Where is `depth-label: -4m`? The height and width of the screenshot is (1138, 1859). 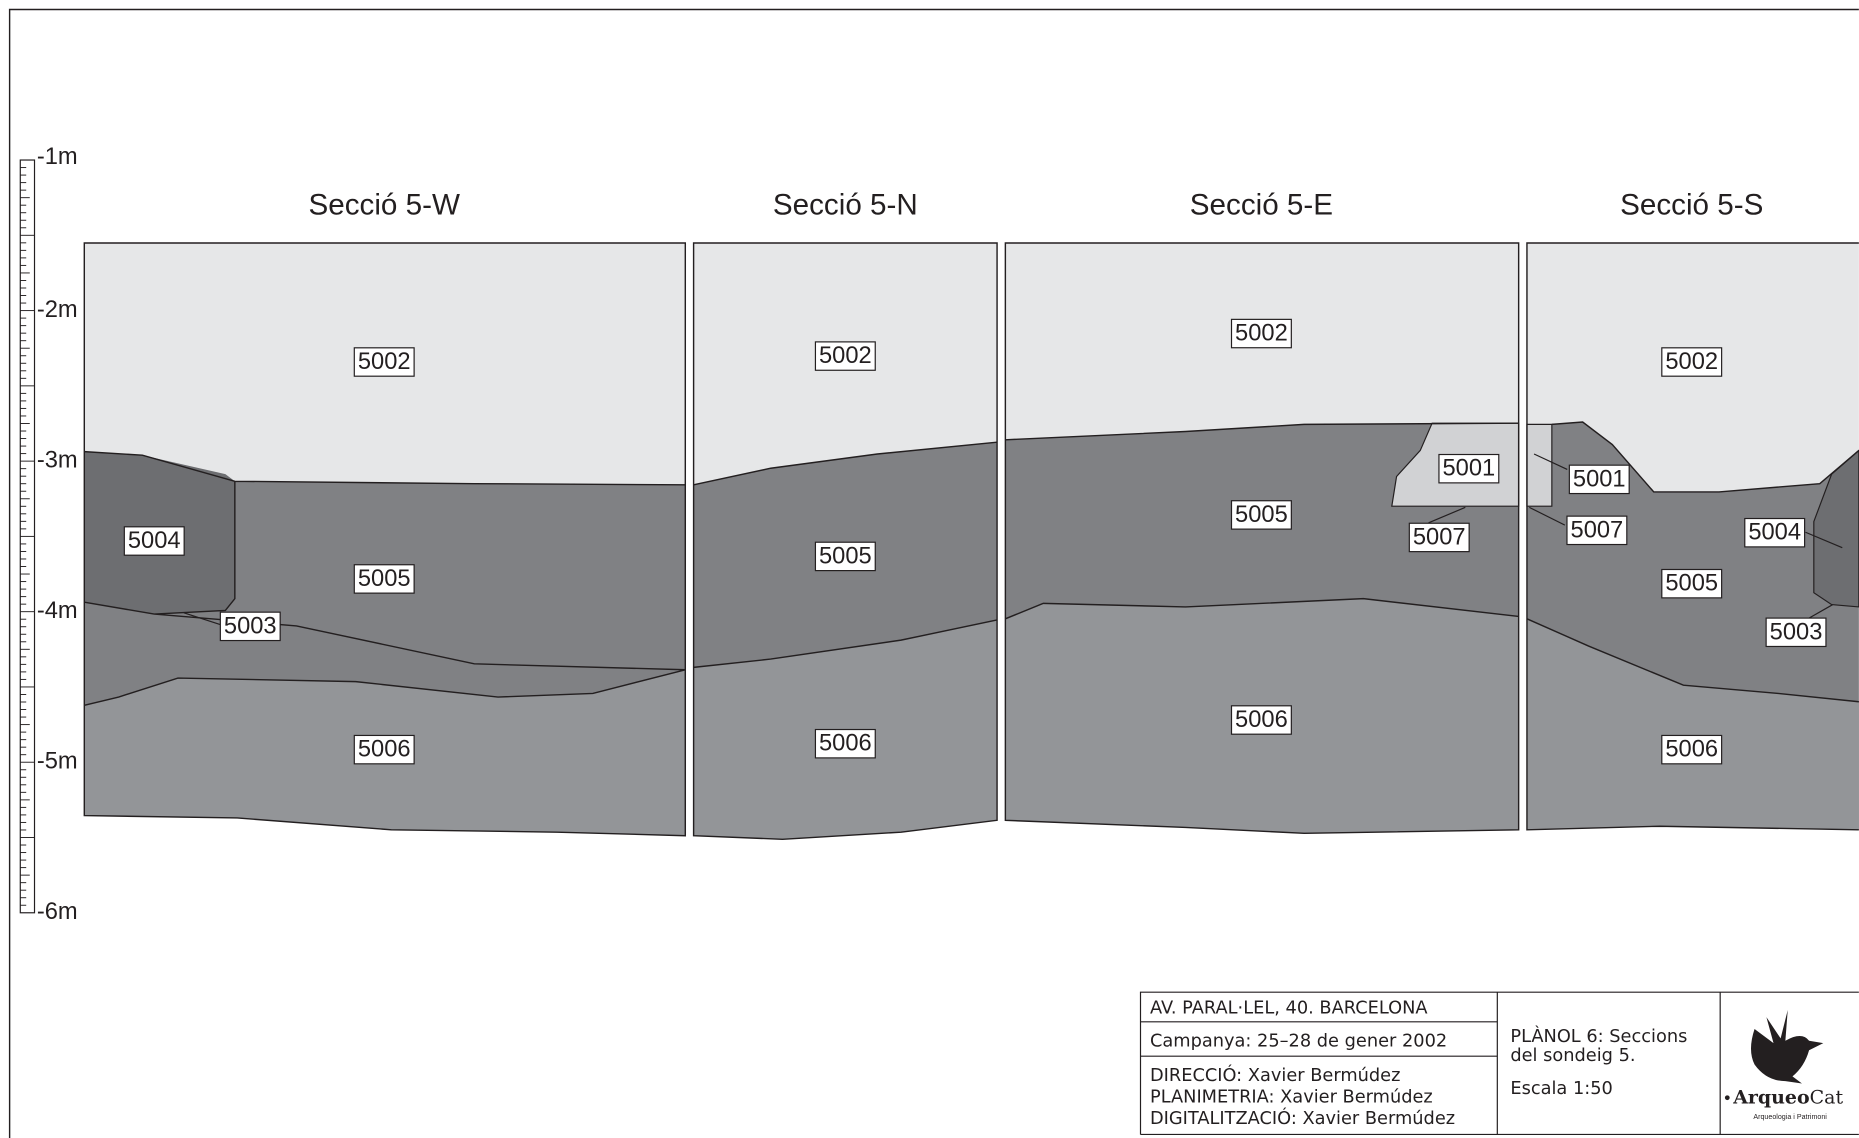 depth-label: -4m is located at coordinates (57, 611).